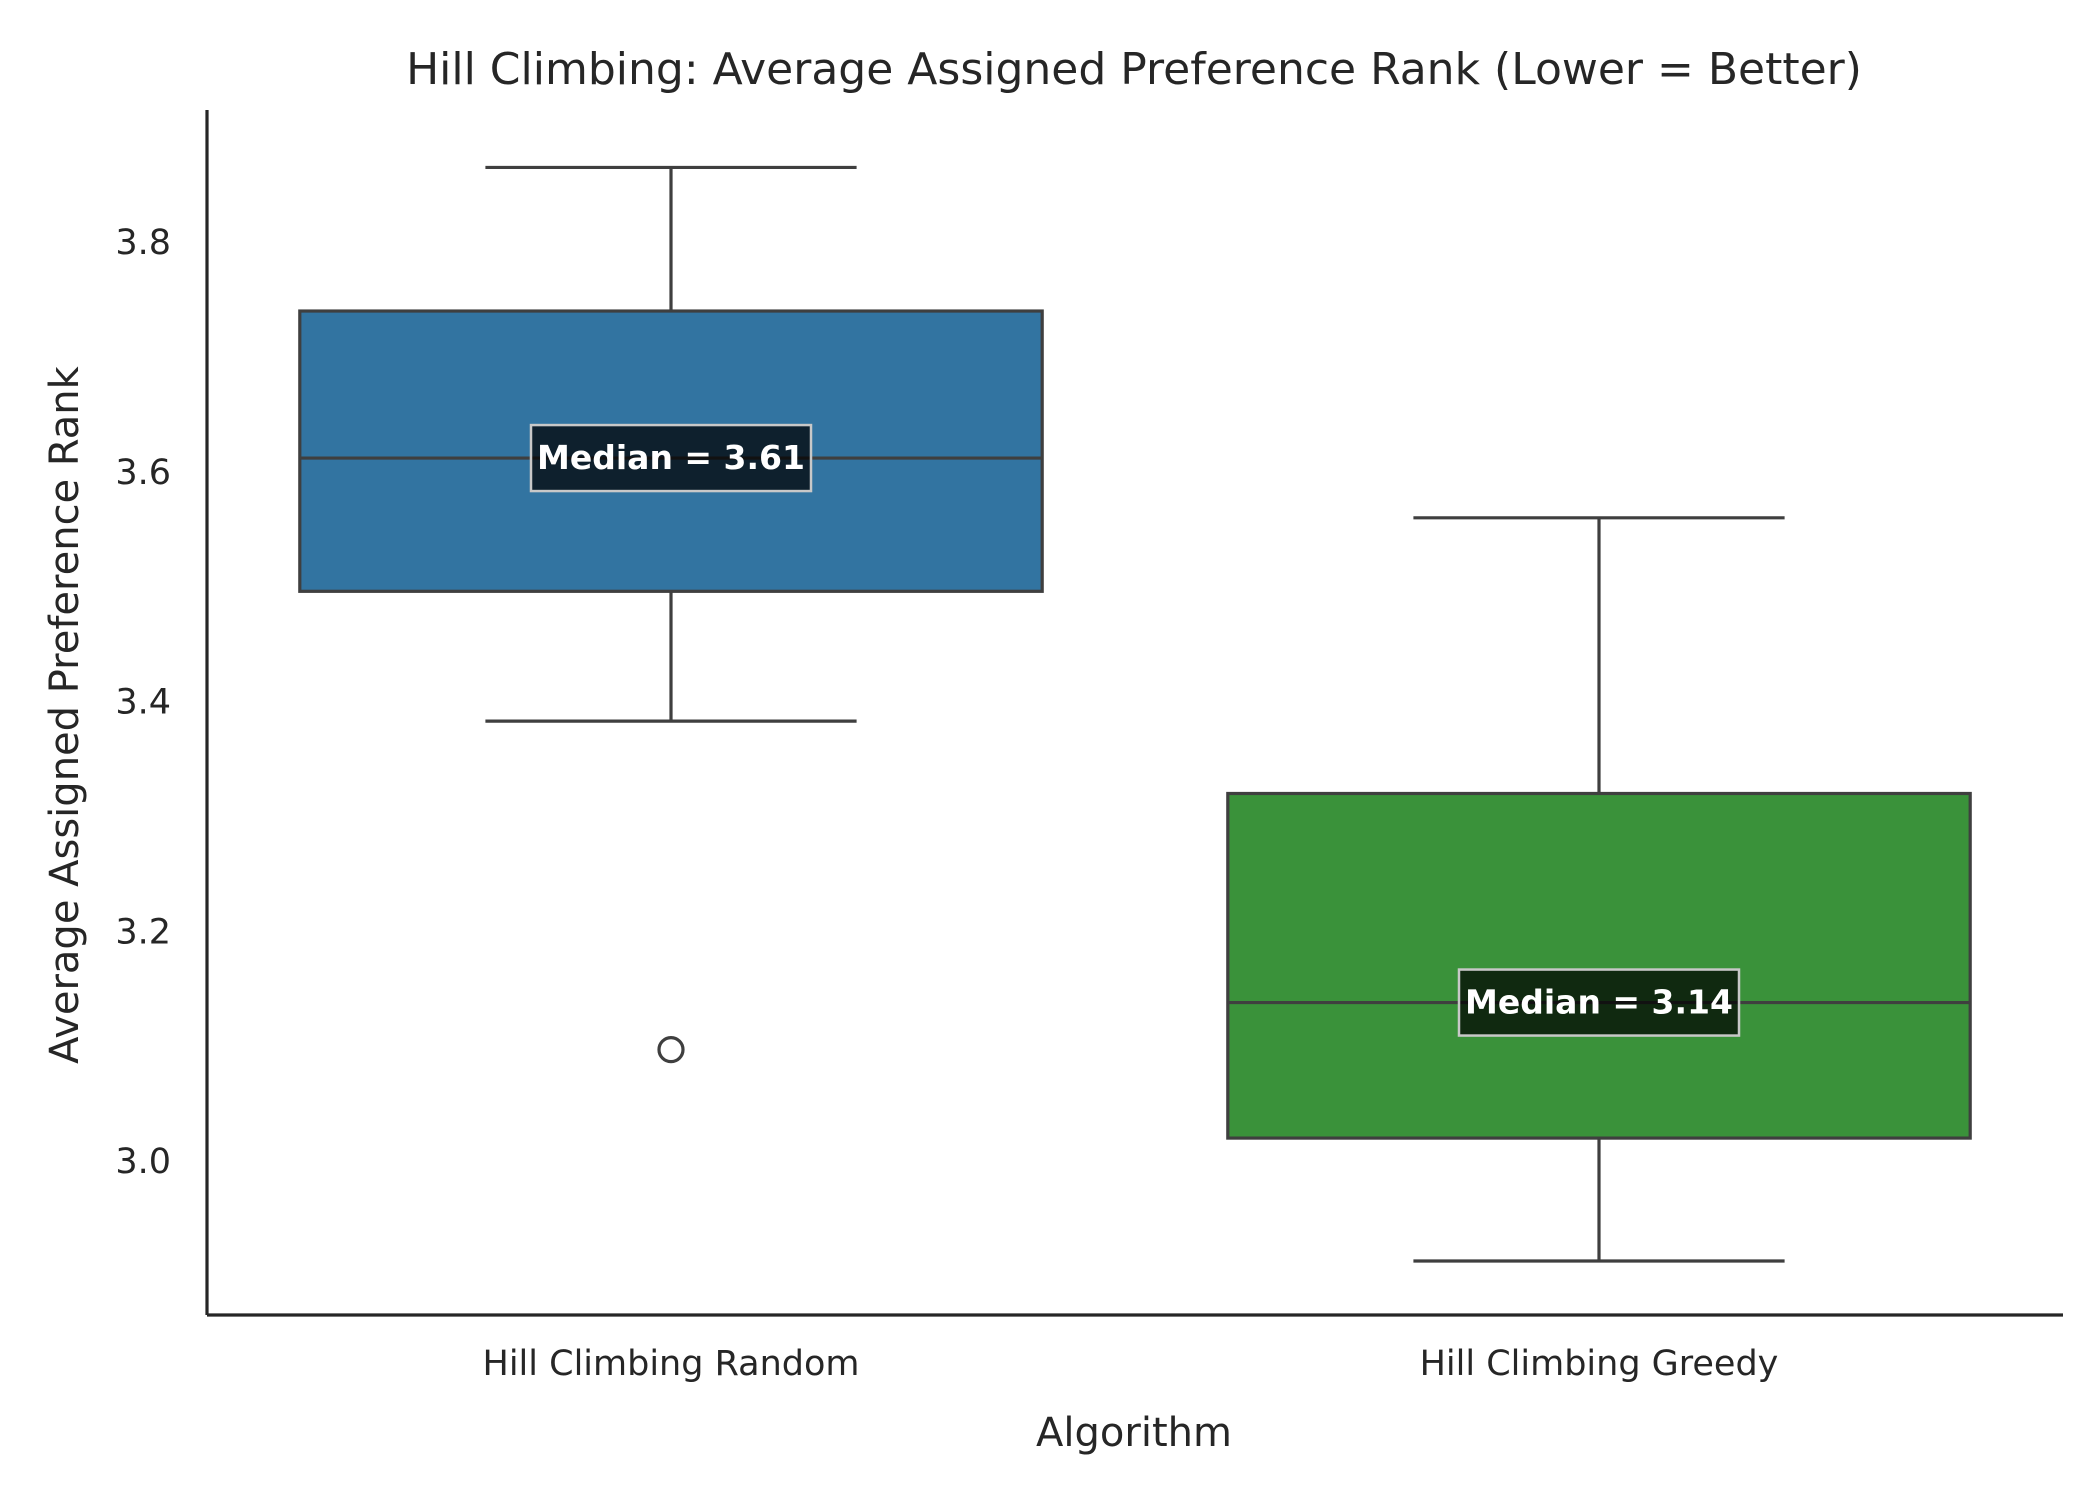 The height and width of the screenshot is (1500, 2100). Describe the element at coordinates (1599, 1364) in the screenshot. I see `x-tick-label: Hill Climbing Greedy` at that location.